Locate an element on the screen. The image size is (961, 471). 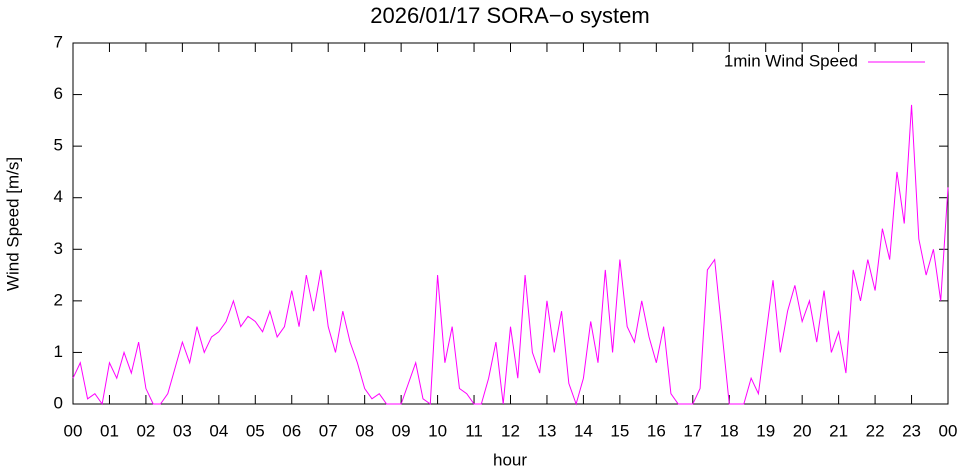
x-tick-label: 18 is located at coordinates (729, 430).